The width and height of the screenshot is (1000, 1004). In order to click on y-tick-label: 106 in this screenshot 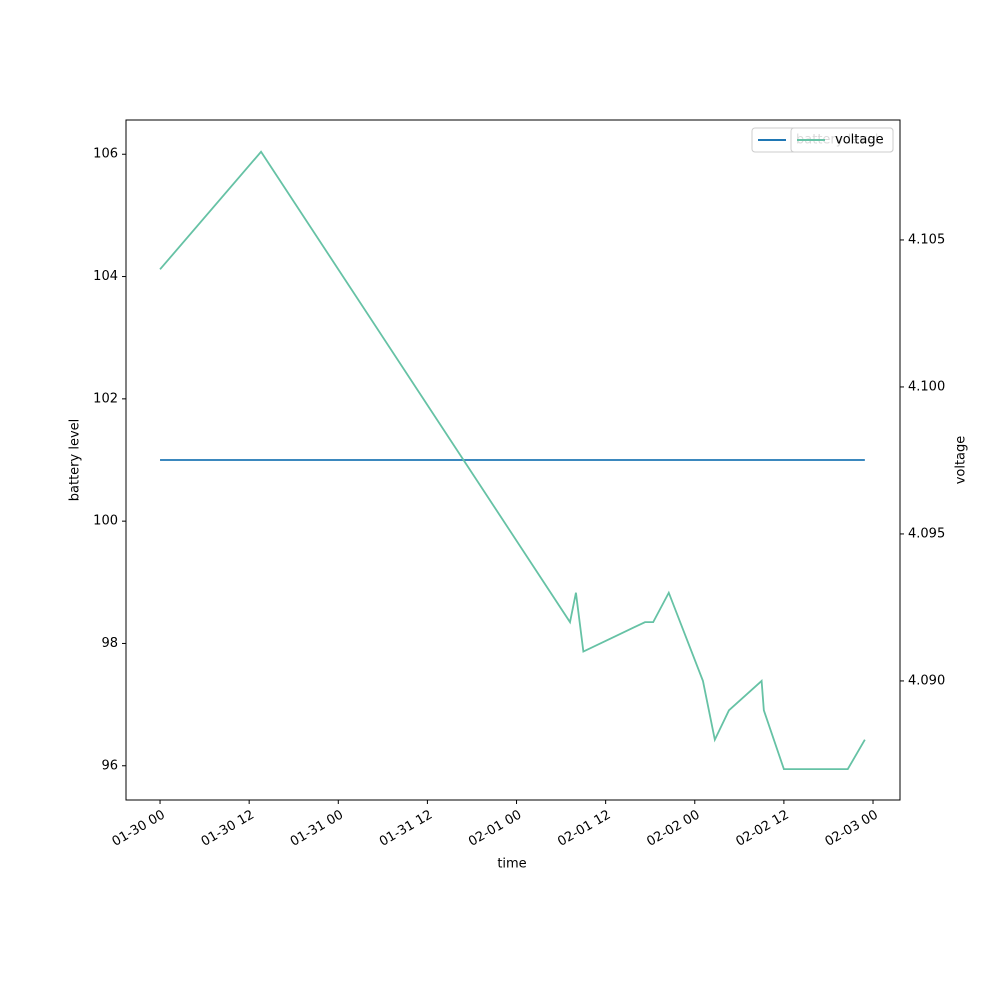, I will do `click(105, 154)`.